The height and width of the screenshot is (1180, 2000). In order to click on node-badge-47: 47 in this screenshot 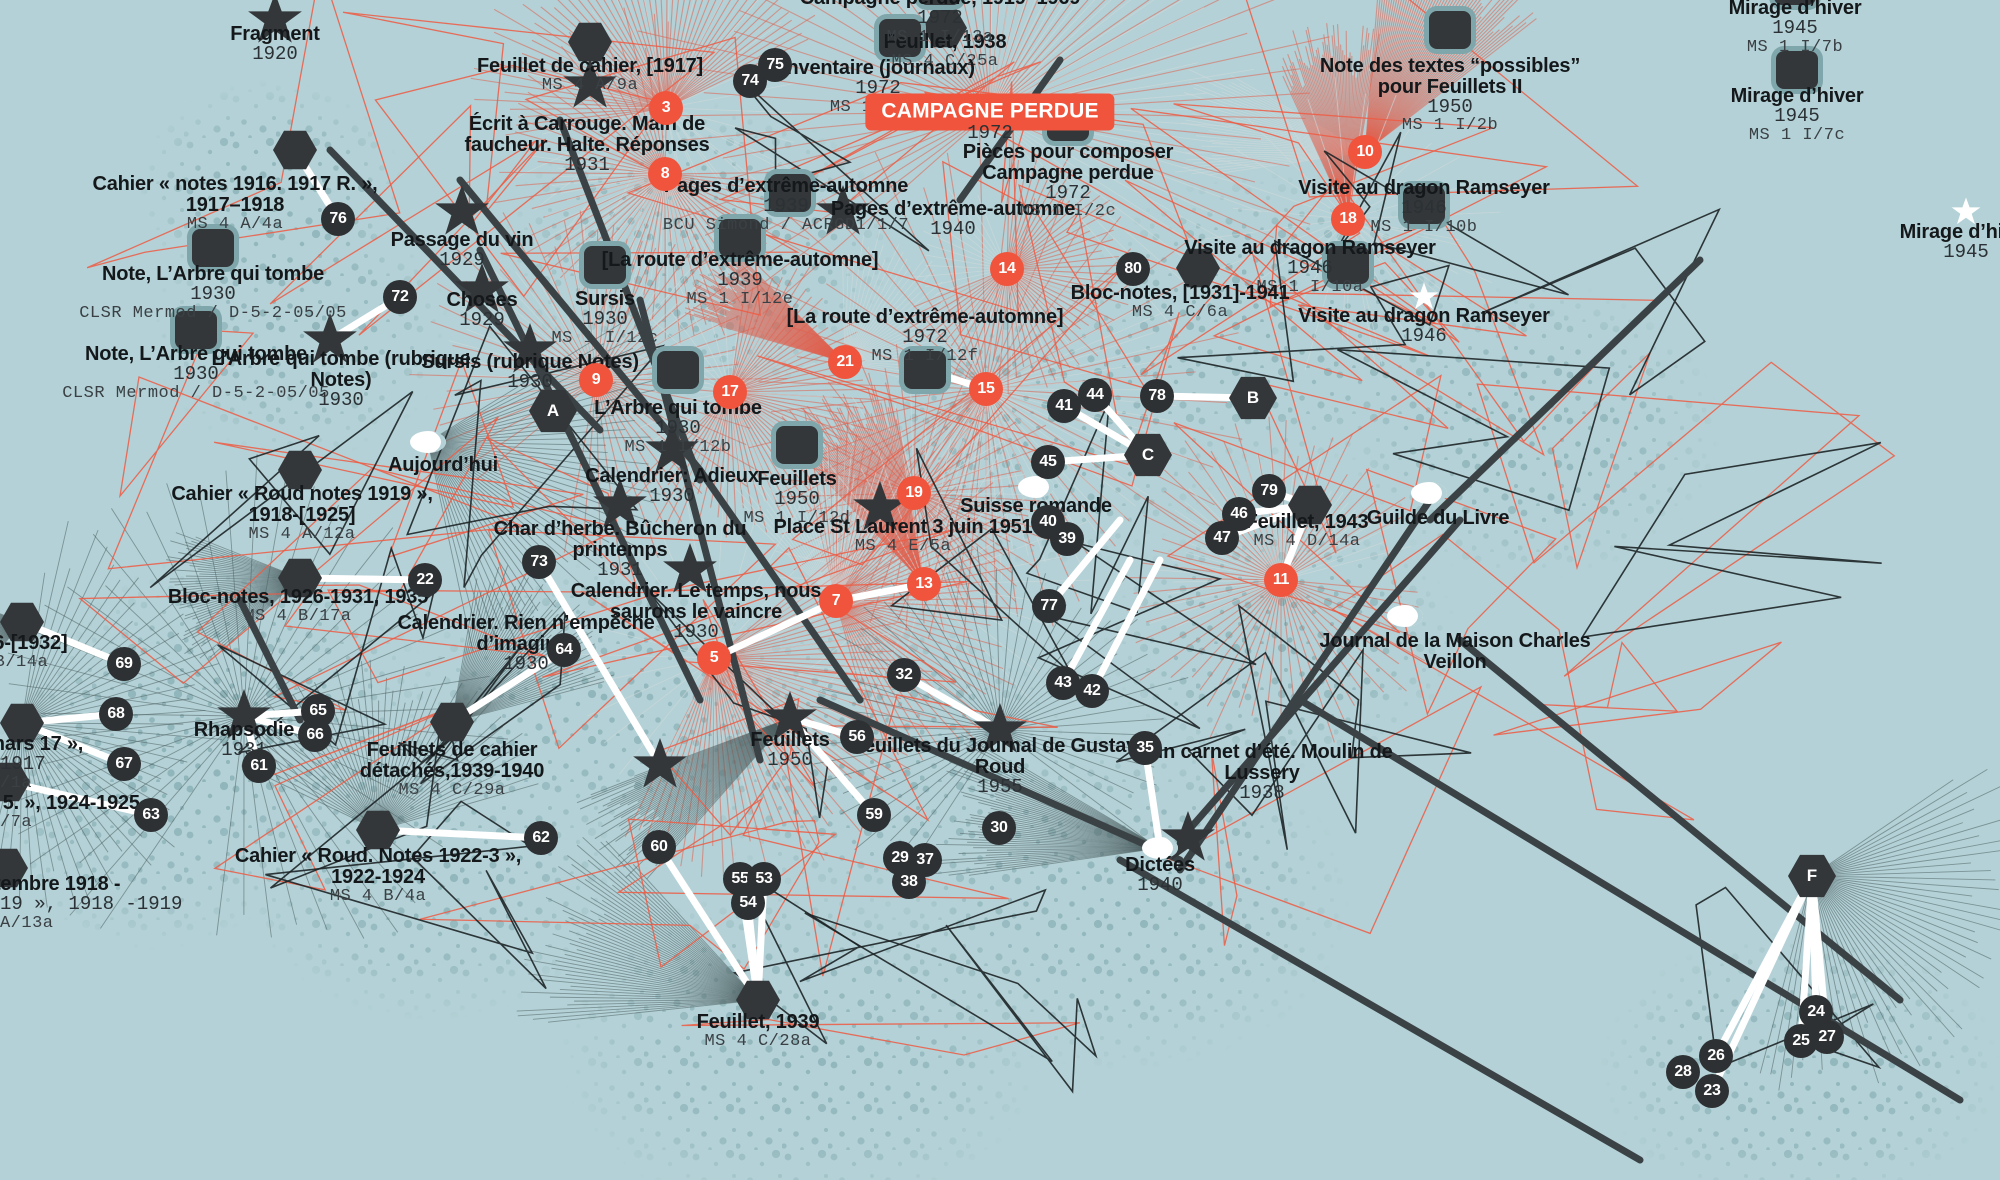, I will do `click(1222, 538)`.